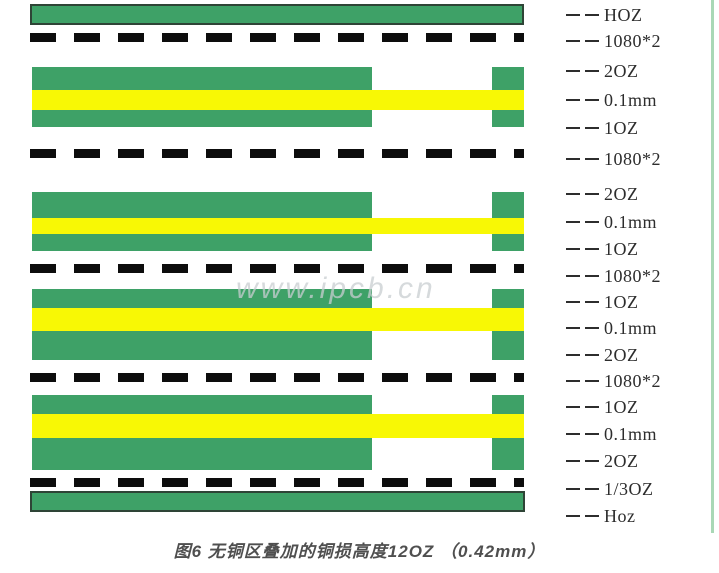  I want to click on layer-label-row: 1/3OZ, so click(610, 489).